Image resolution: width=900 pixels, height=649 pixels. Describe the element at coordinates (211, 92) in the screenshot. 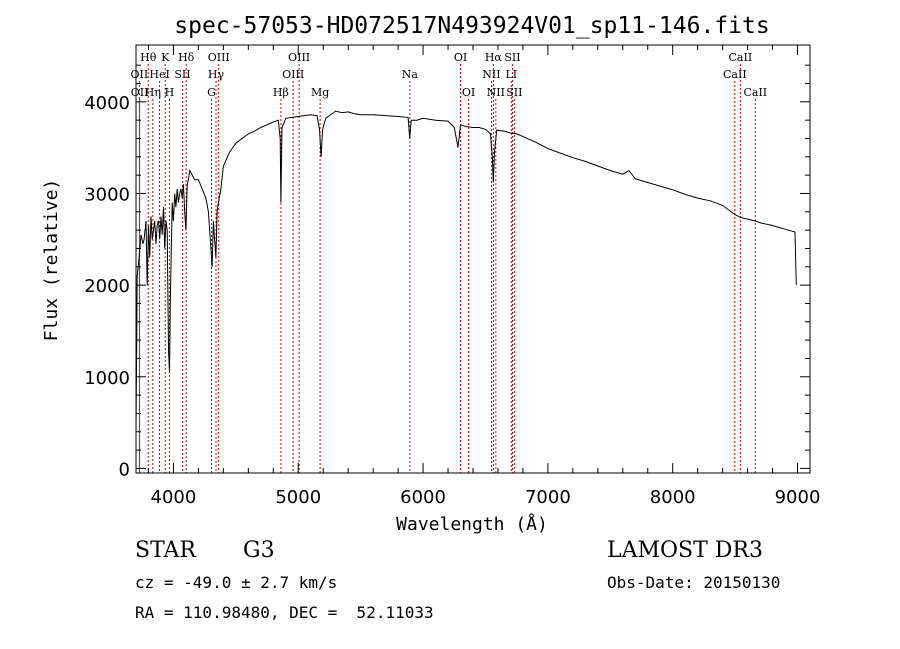

I see `line-label-9: G` at that location.